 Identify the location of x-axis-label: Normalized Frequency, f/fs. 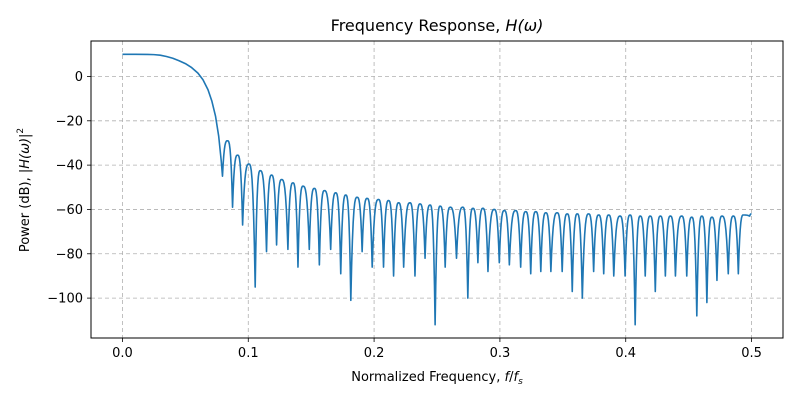
(437, 378).